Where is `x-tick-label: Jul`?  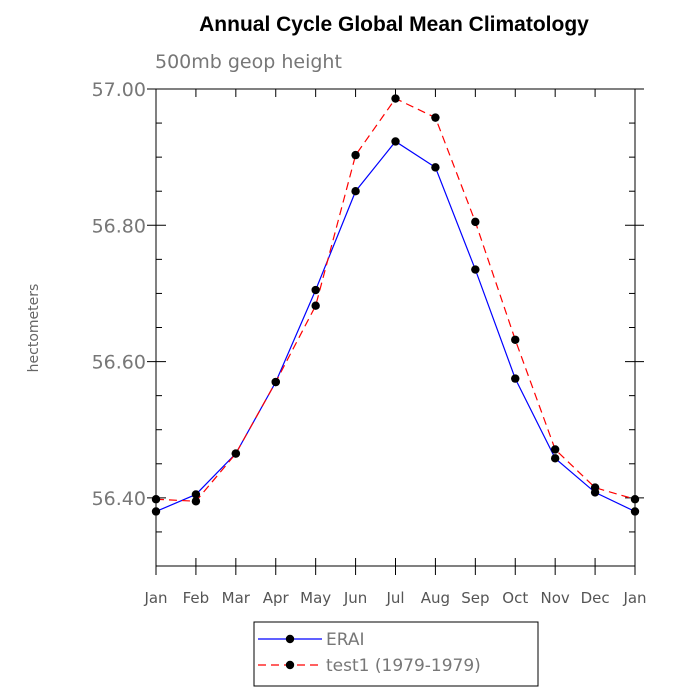 x-tick-label: Jul is located at coordinates (394, 598).